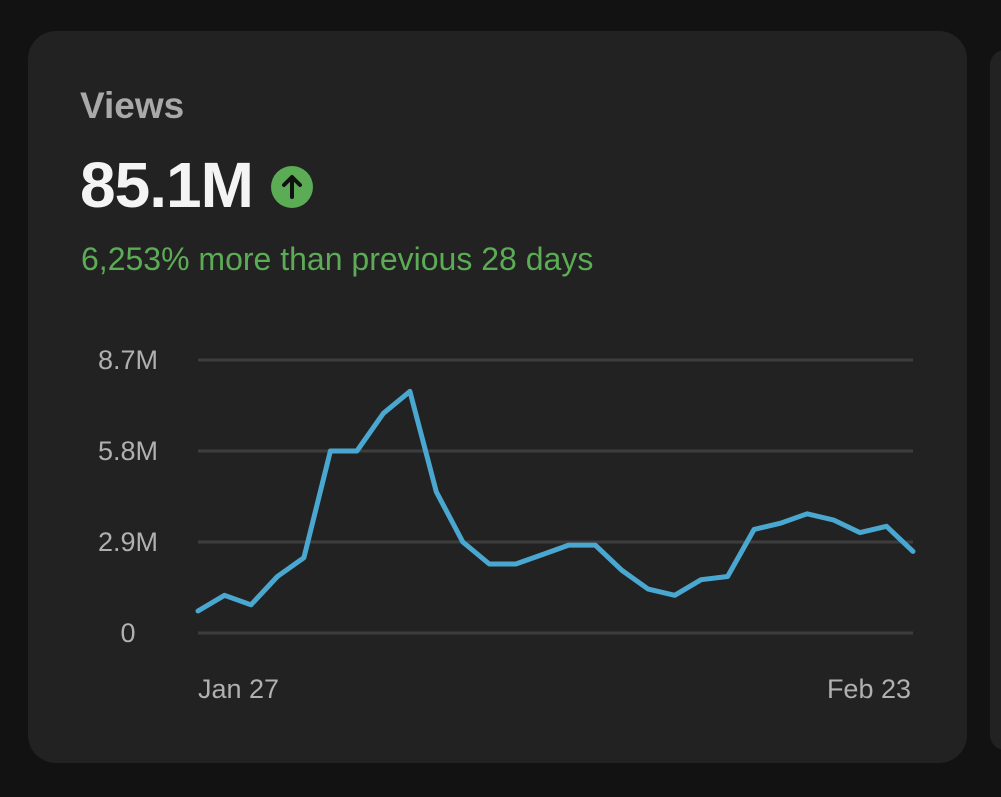 The image size is (1001, 797). I want to click on next-card-edge, so click(995, 400).